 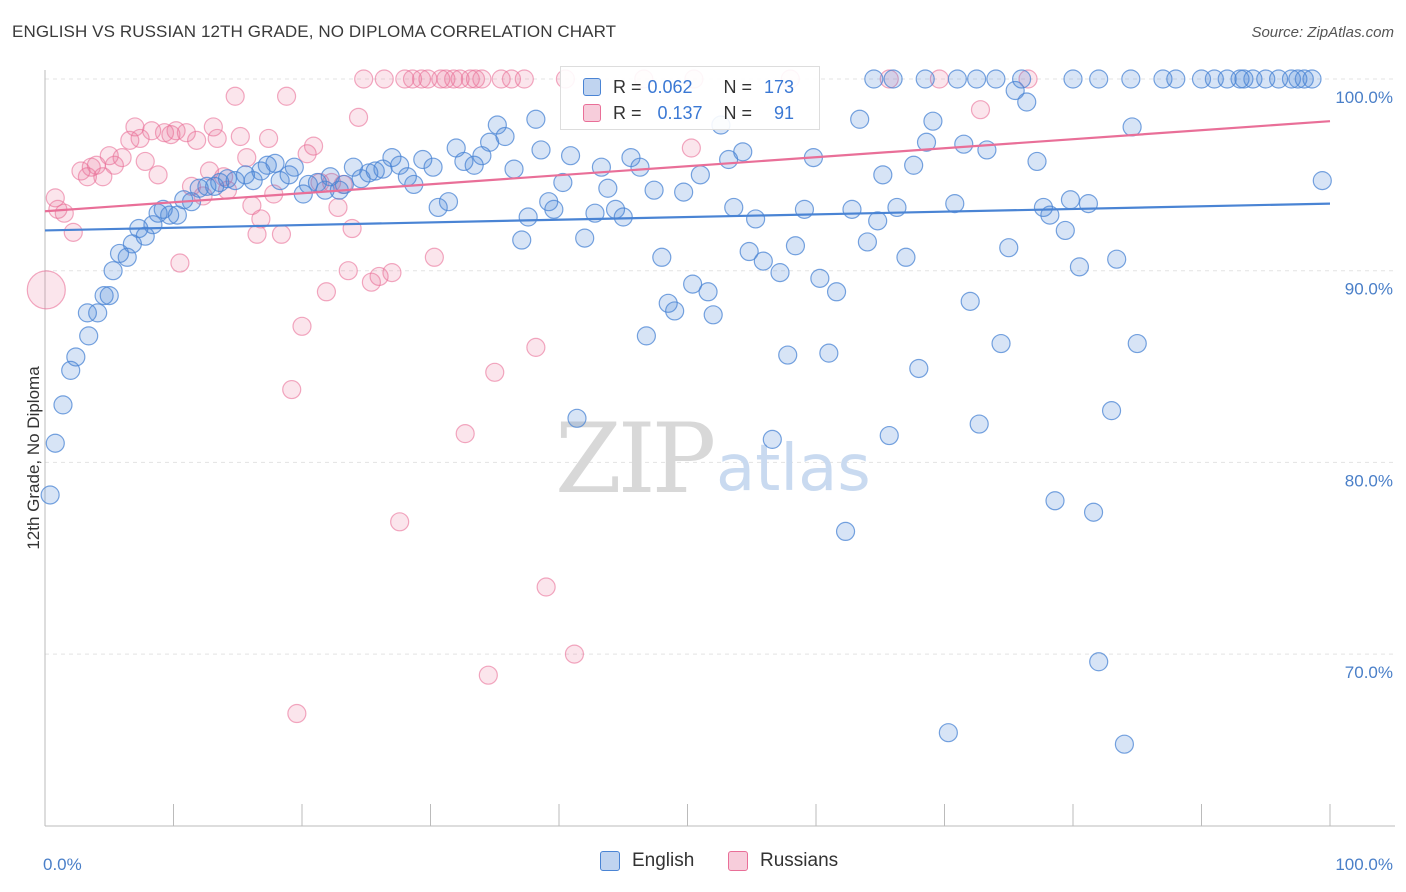 I want to click on y-tick-label: 90.0%, so click(x=1369, y=289).